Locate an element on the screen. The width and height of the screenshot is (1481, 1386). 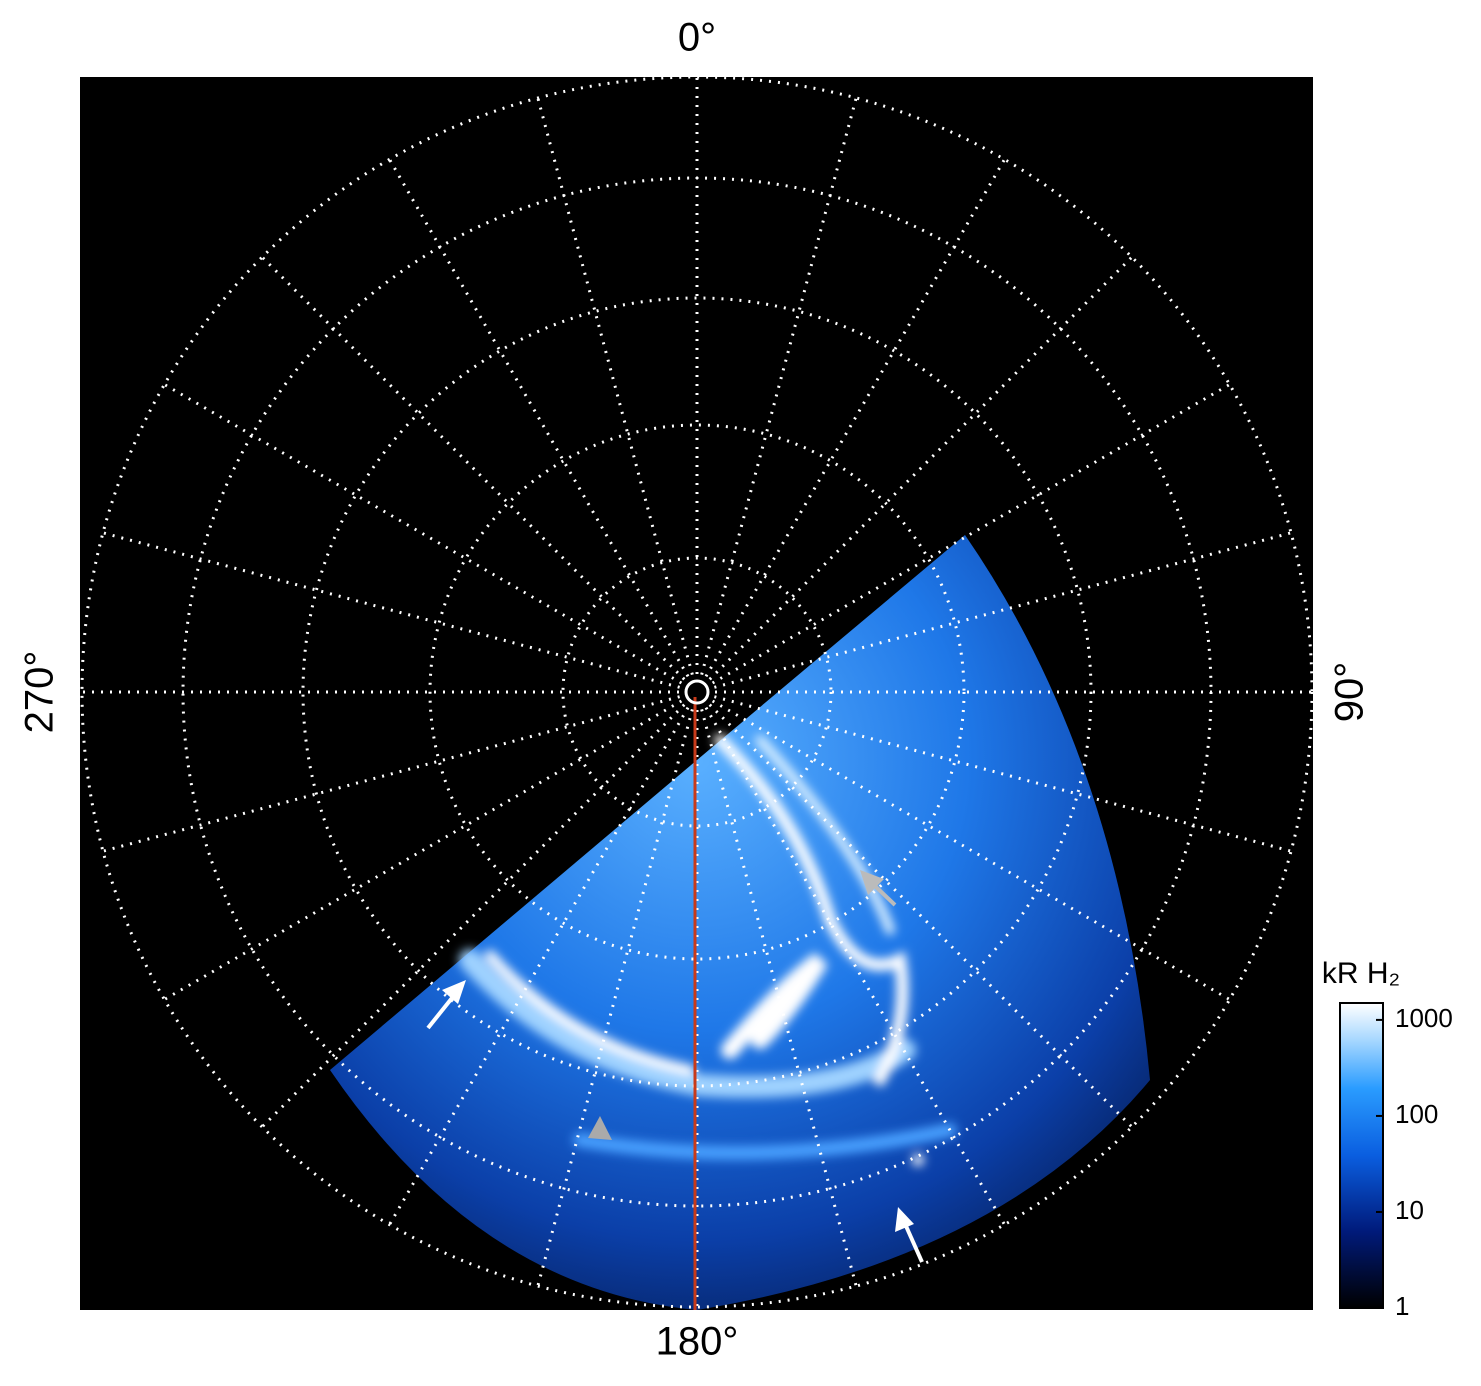
angle-label: 90° is located at coordinates (1350, 692).